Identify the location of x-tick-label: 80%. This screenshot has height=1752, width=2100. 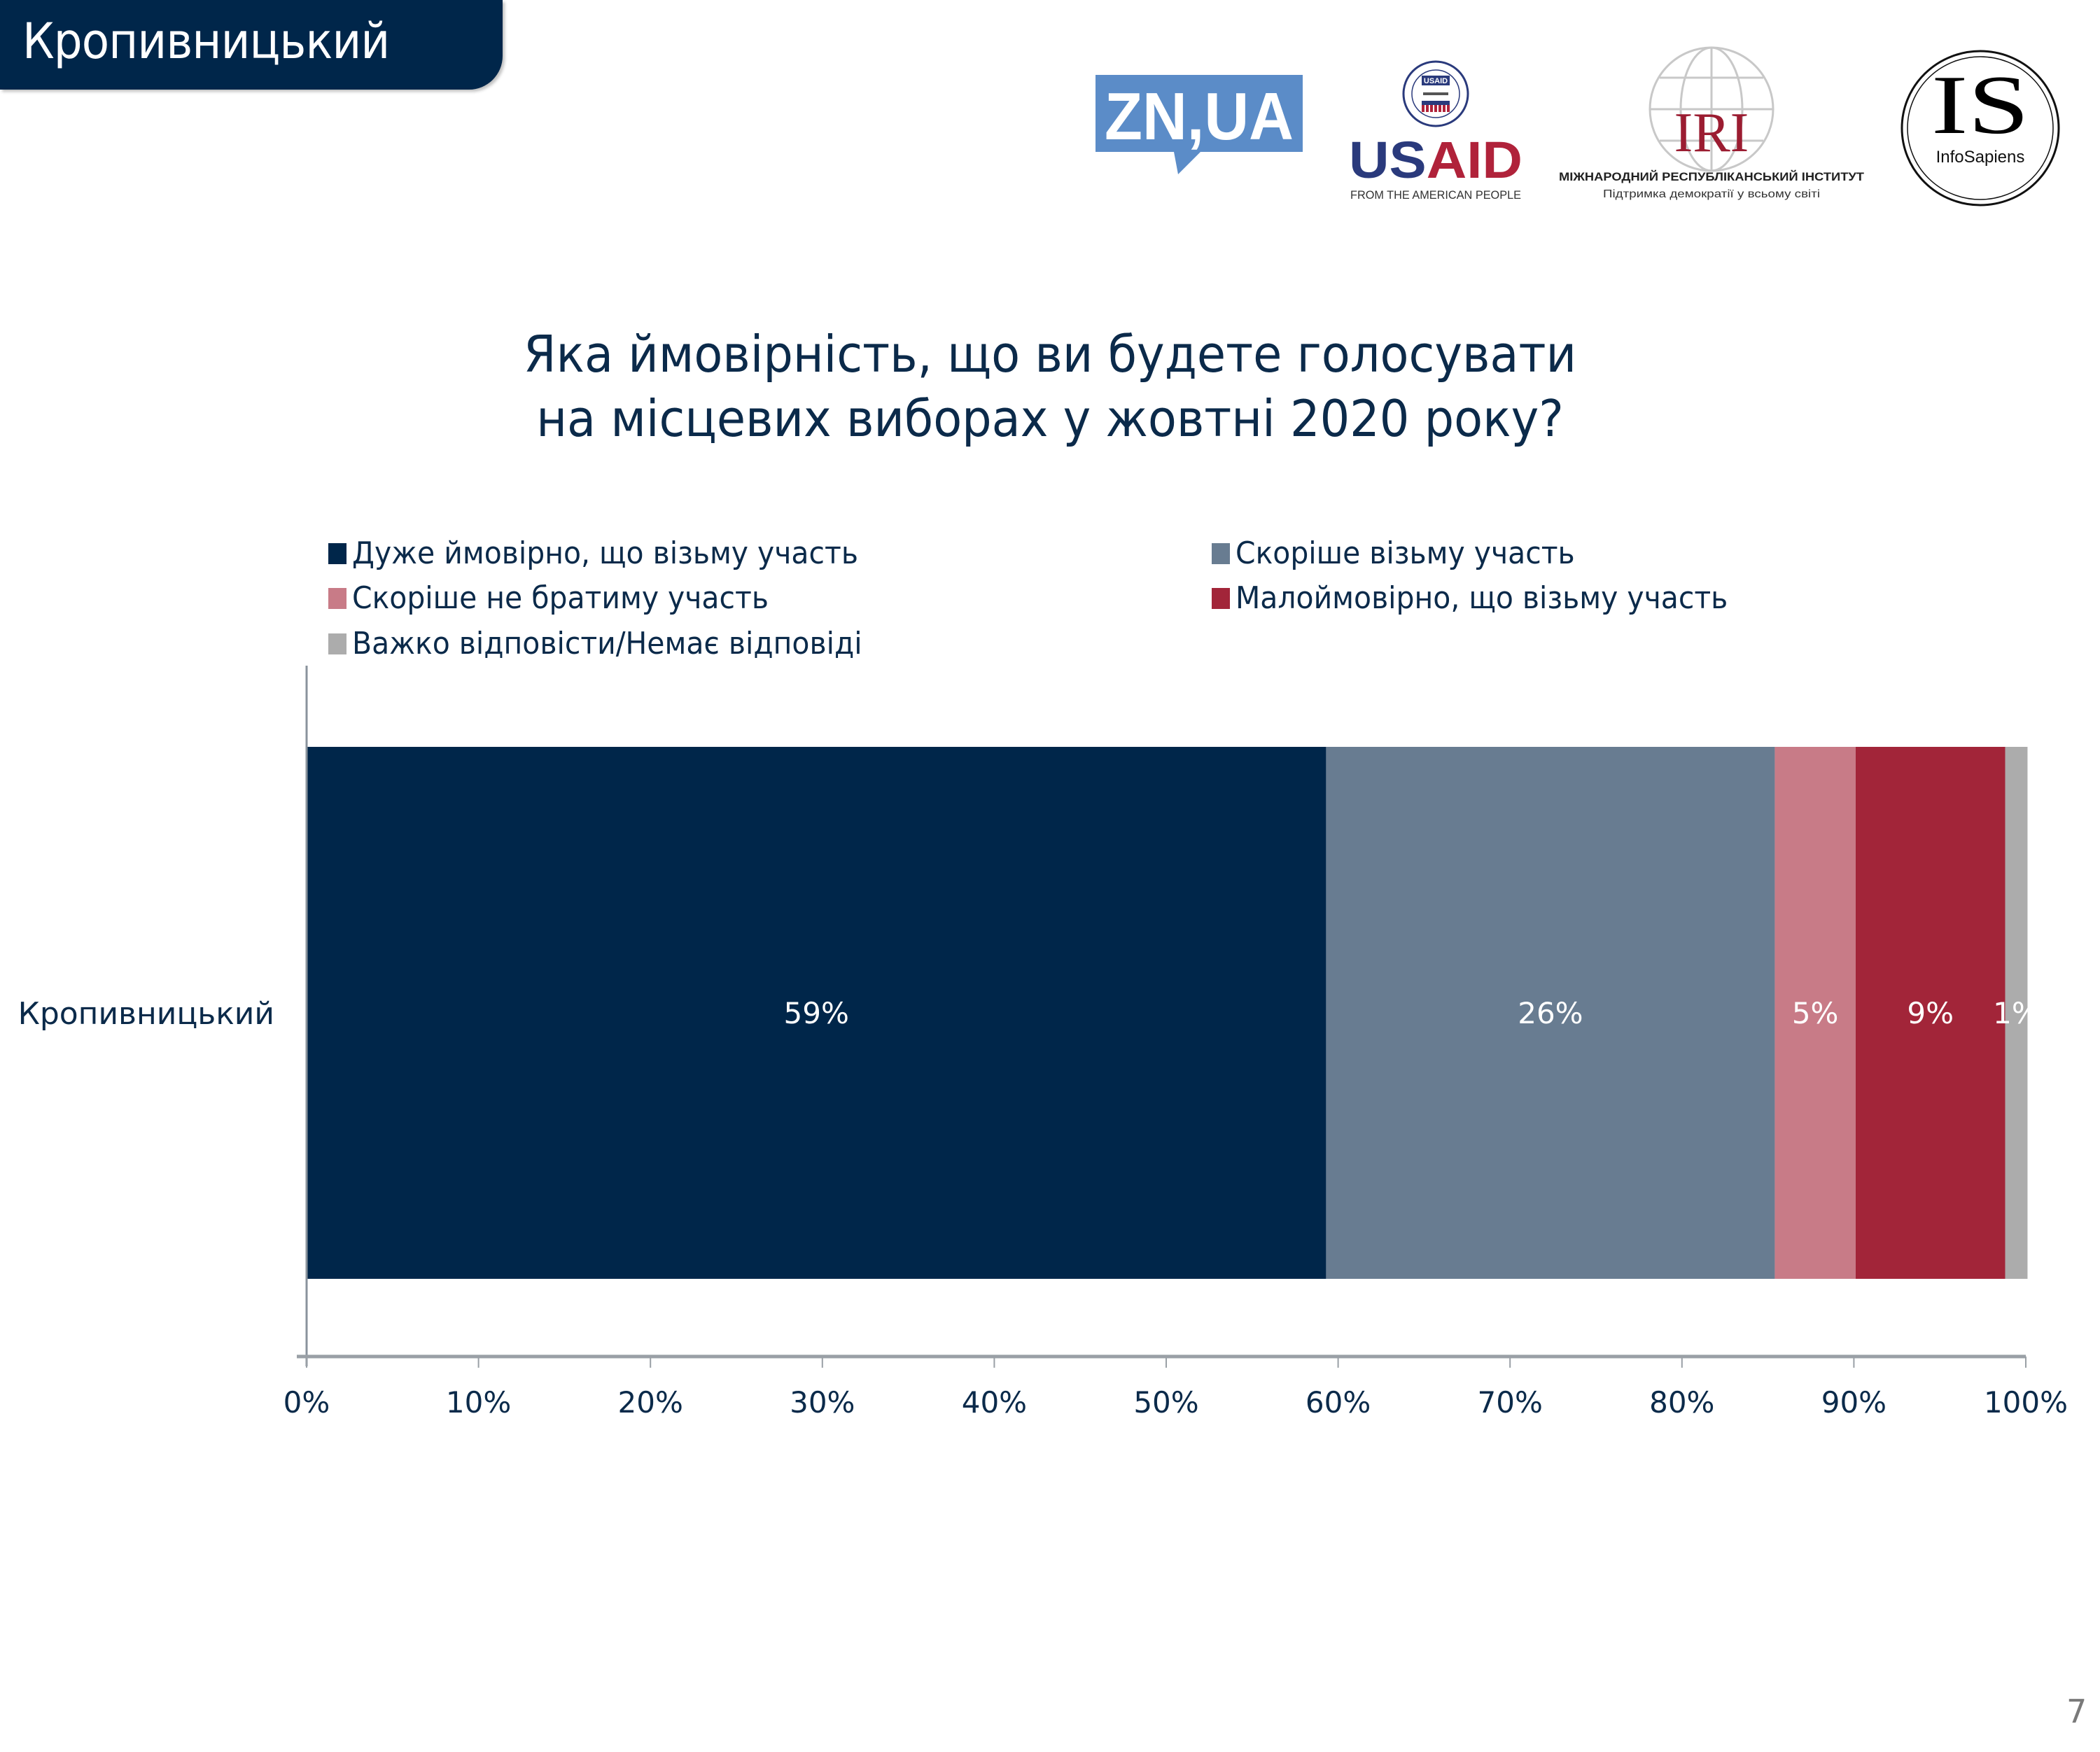
(1681, 1402).